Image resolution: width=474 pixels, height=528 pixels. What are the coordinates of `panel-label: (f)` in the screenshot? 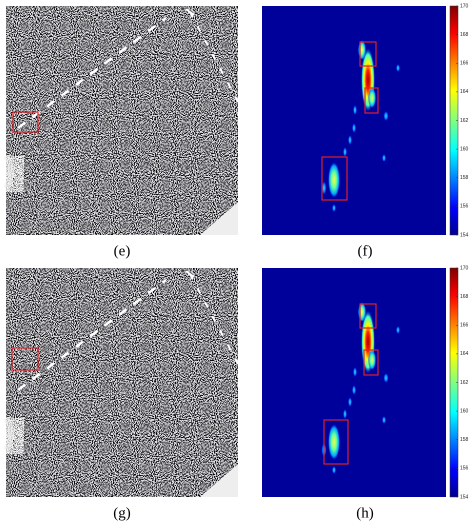 It's located at (365, 251).